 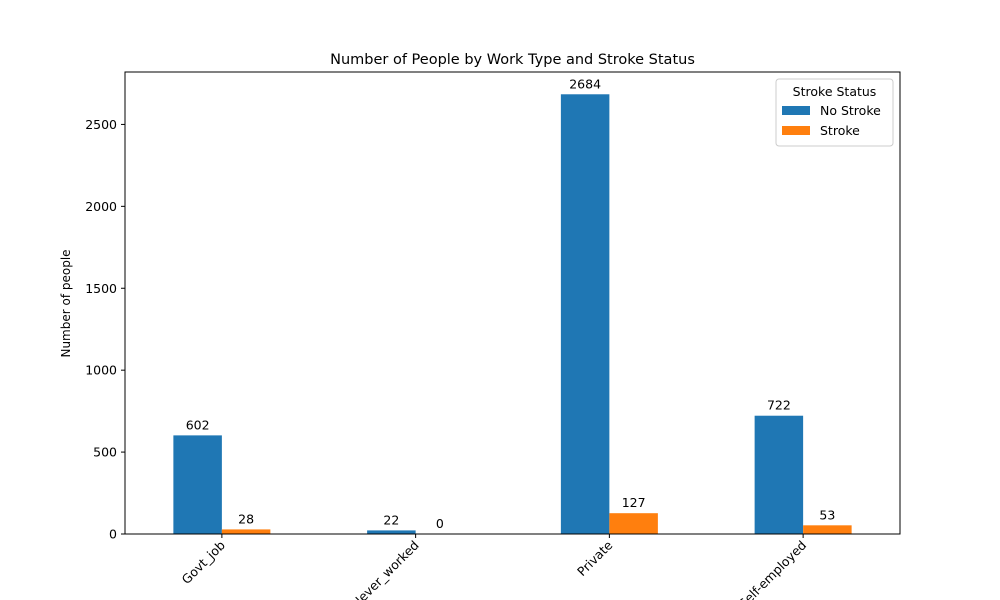 I want to click on y-tick-label: 500, so click(x=105, y=452).